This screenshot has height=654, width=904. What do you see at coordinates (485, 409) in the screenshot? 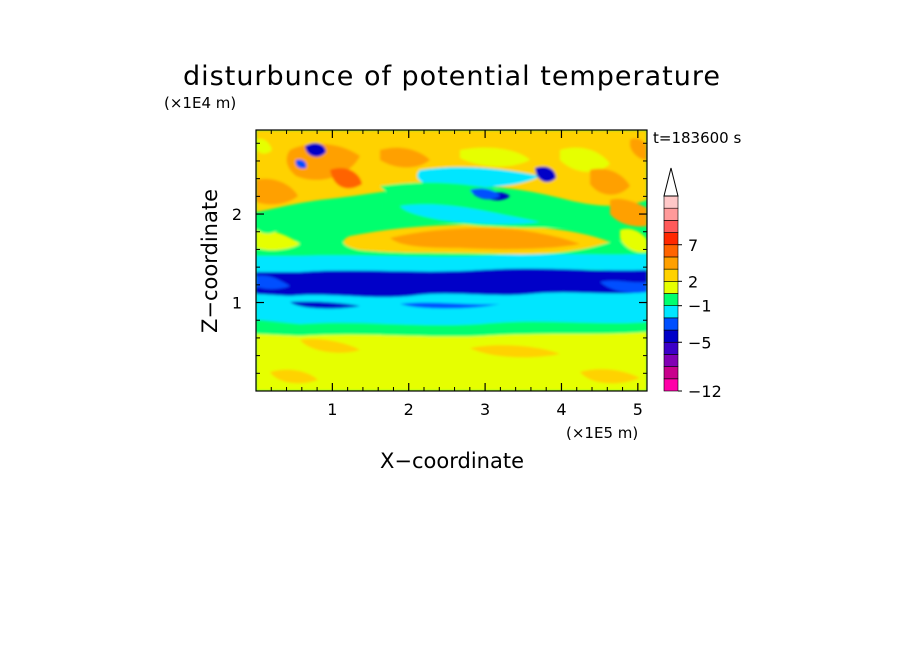
I see `x-tick-label: 3` at bounding box center [485, 409].